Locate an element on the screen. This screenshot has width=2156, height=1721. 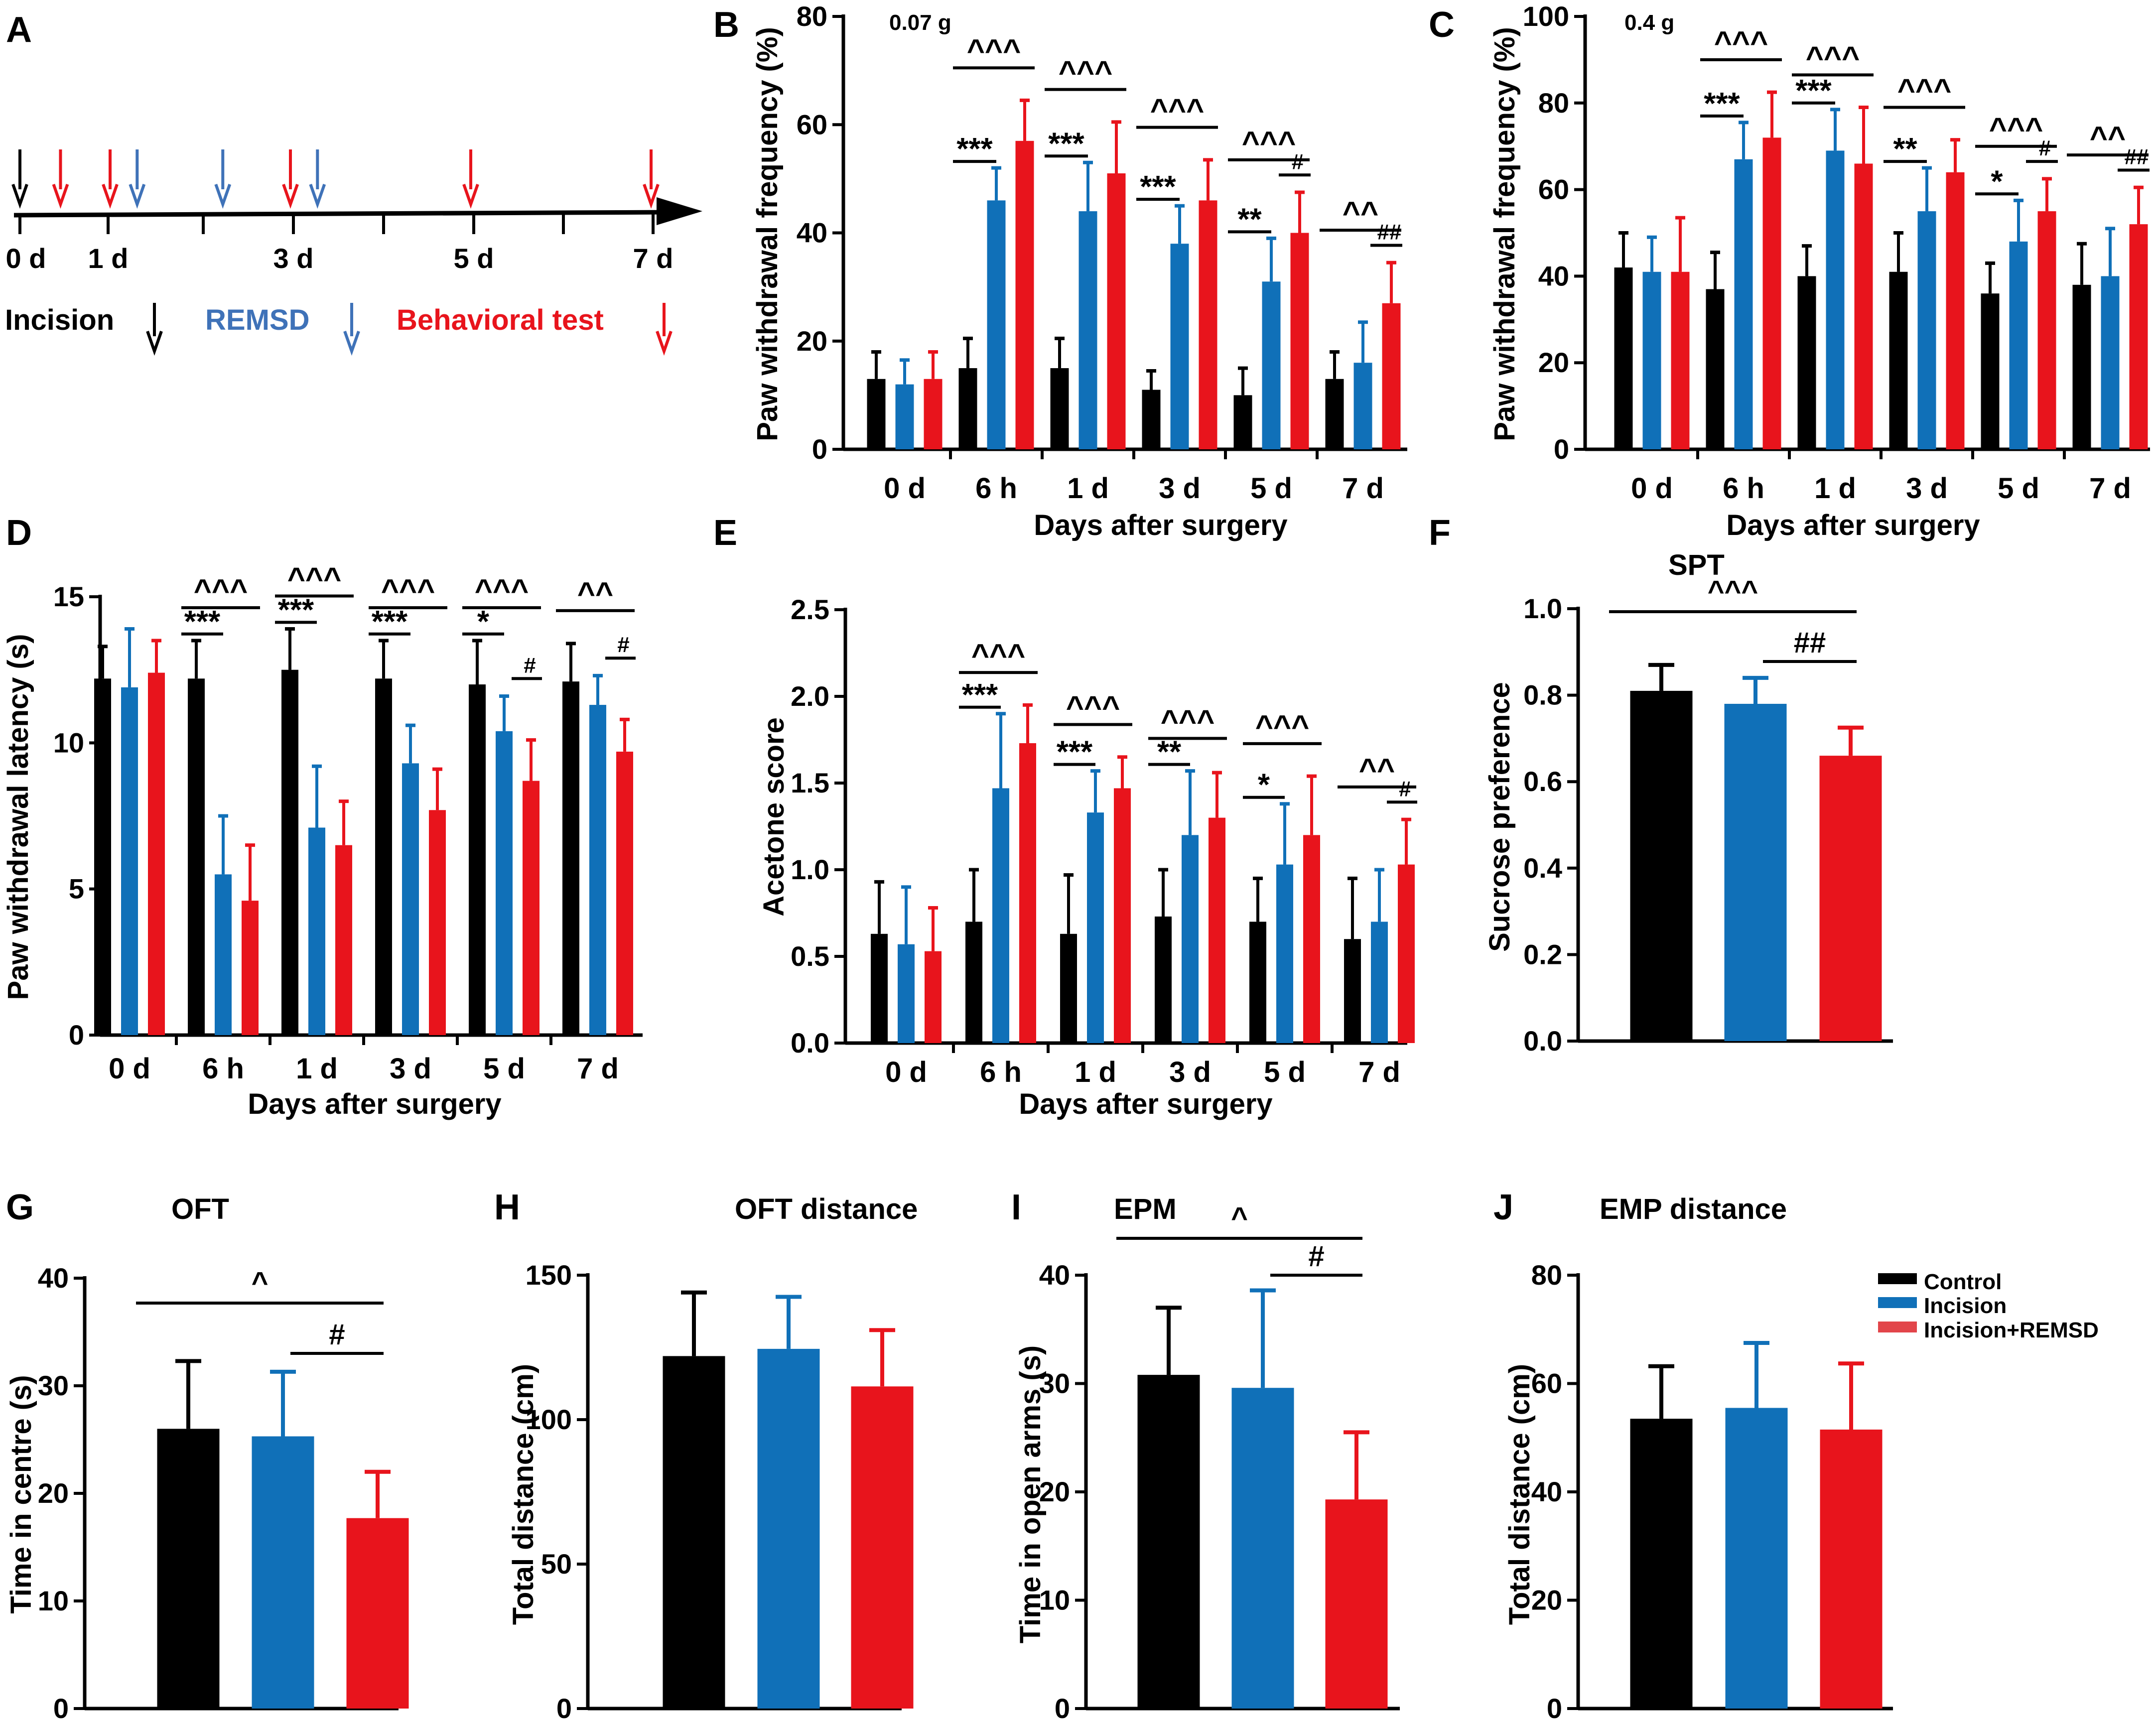
chart-b-category-label-4: 5 d is located at coordinates (1271, 488).